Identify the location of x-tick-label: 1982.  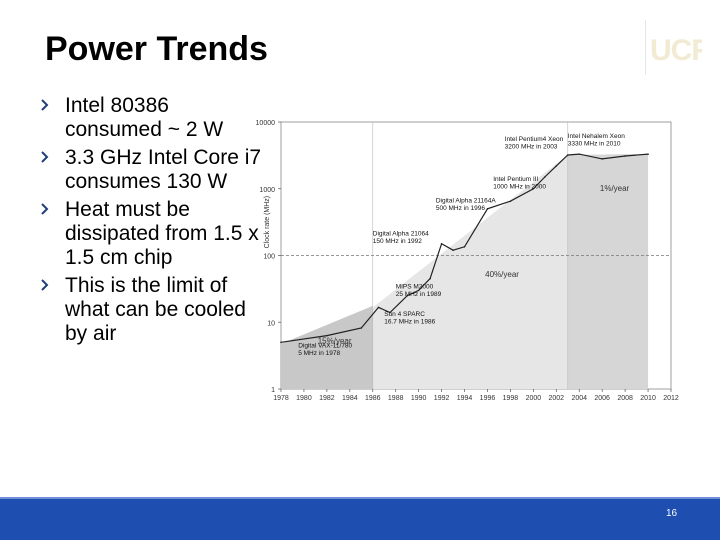
(327, 398).